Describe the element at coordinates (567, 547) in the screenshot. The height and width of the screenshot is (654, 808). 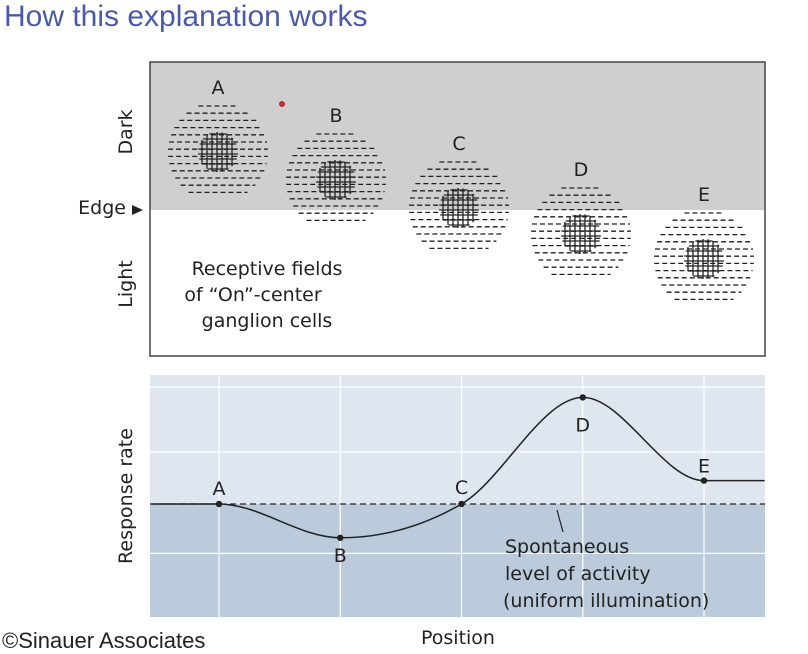
I see `baseline-label-line-1: Spontaneous` at that location.